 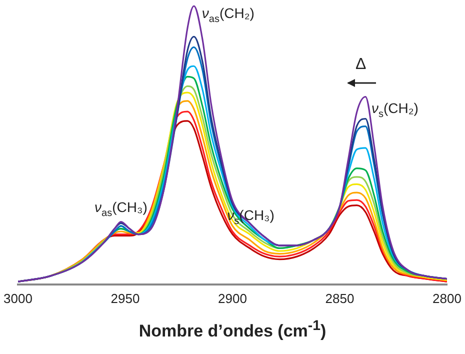 I want to click on x-tick-label: 2950, so click(x=125, y=298).